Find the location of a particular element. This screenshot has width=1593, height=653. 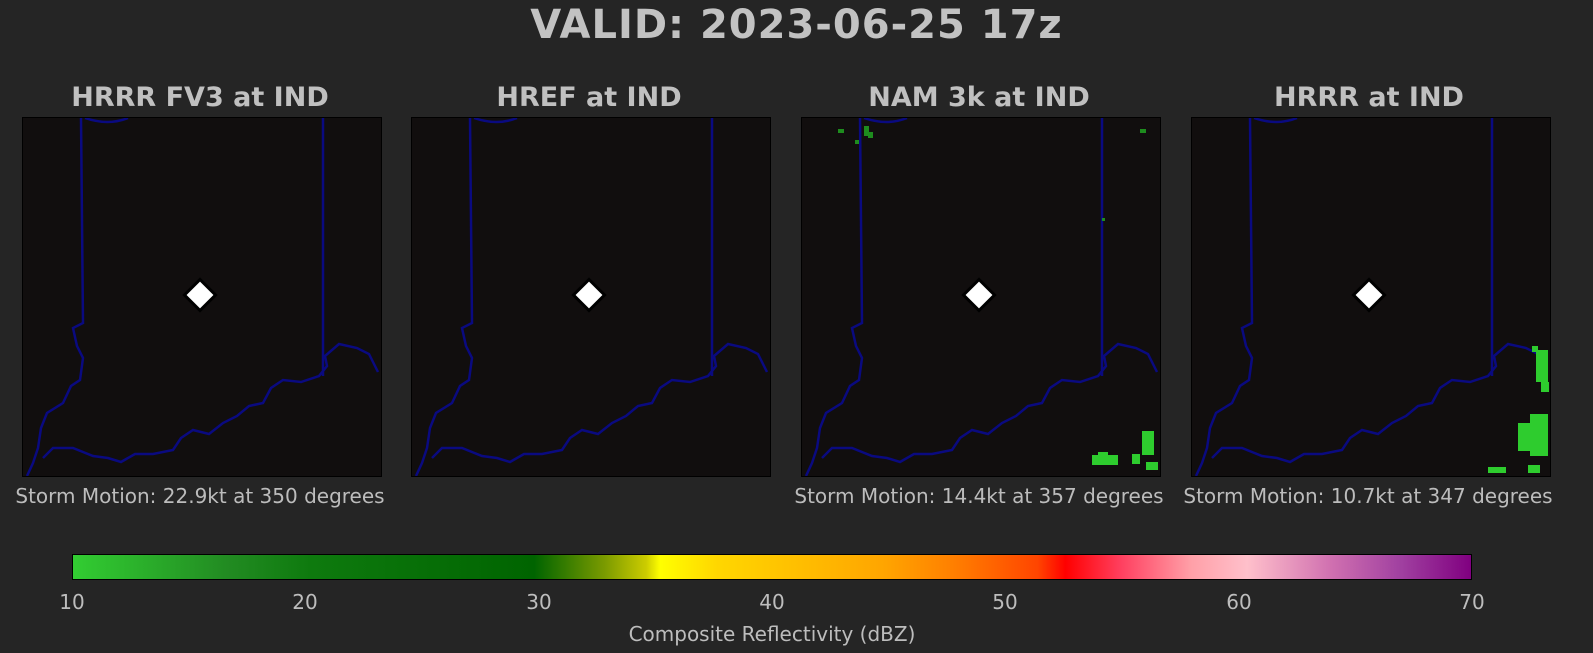

map-panel-nam-3k is located at coordinates (981, 297).